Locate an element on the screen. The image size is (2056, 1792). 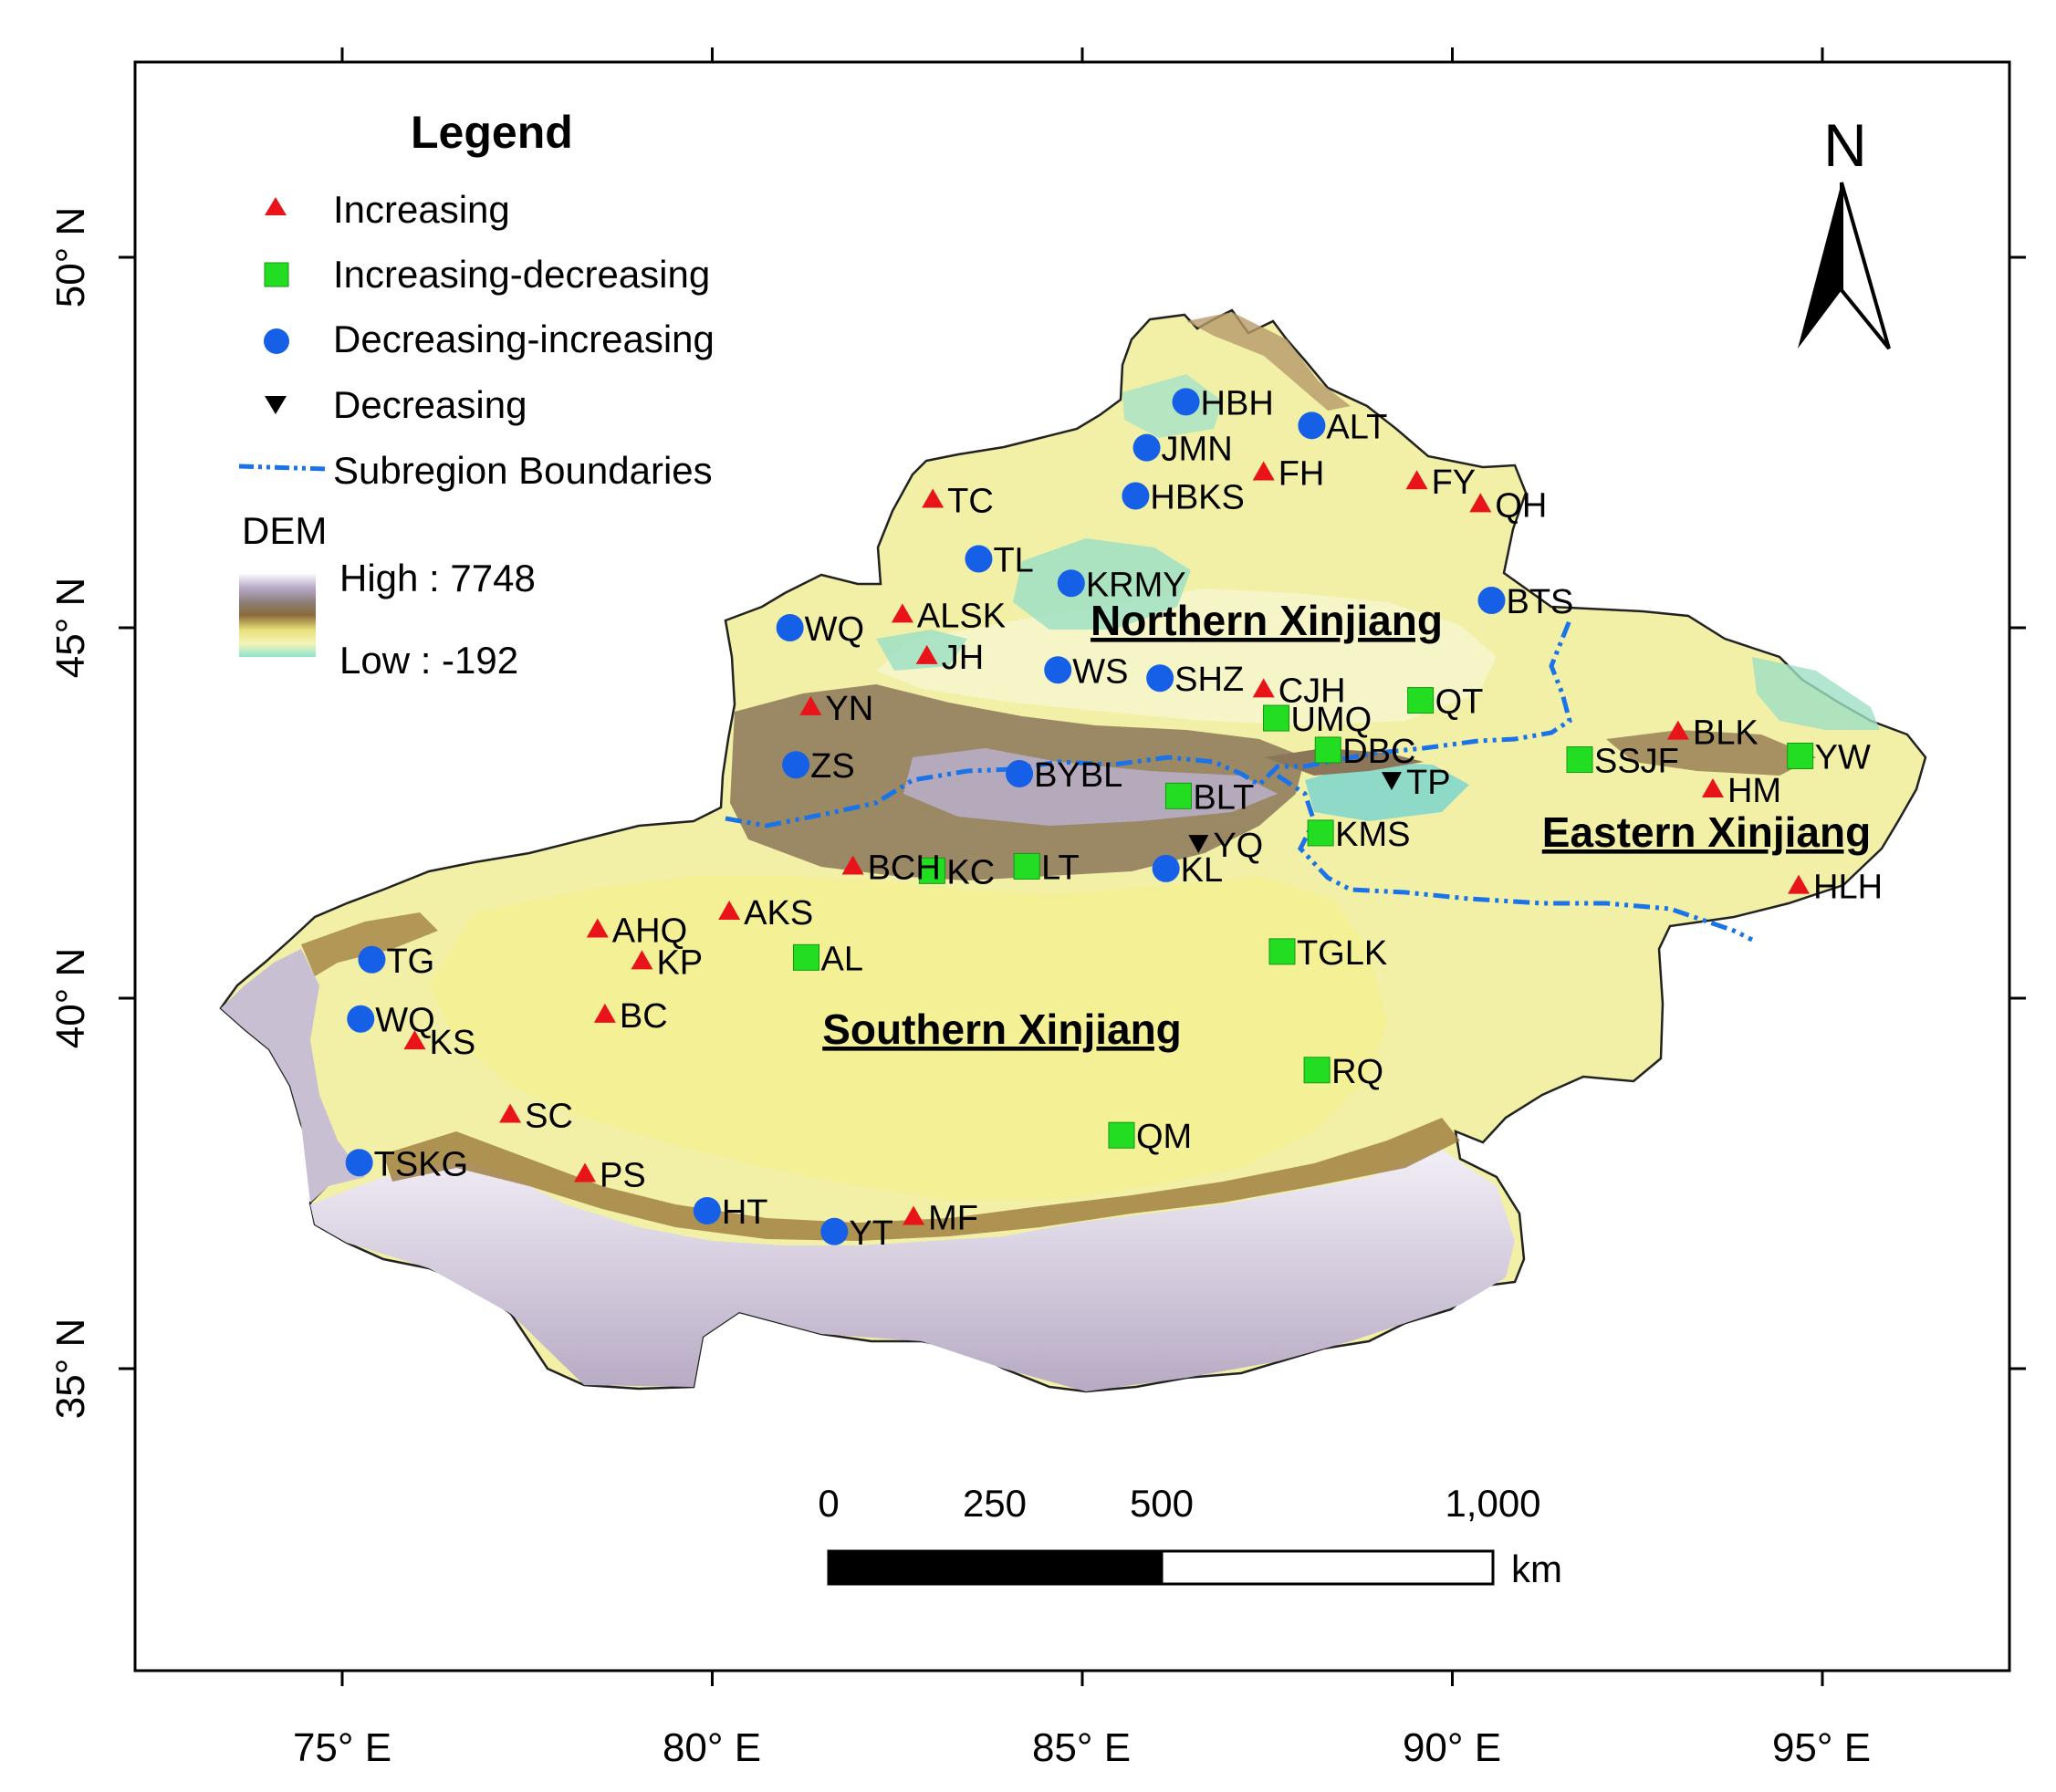
station-alt: ALT is located at coordinates (1342, 427).